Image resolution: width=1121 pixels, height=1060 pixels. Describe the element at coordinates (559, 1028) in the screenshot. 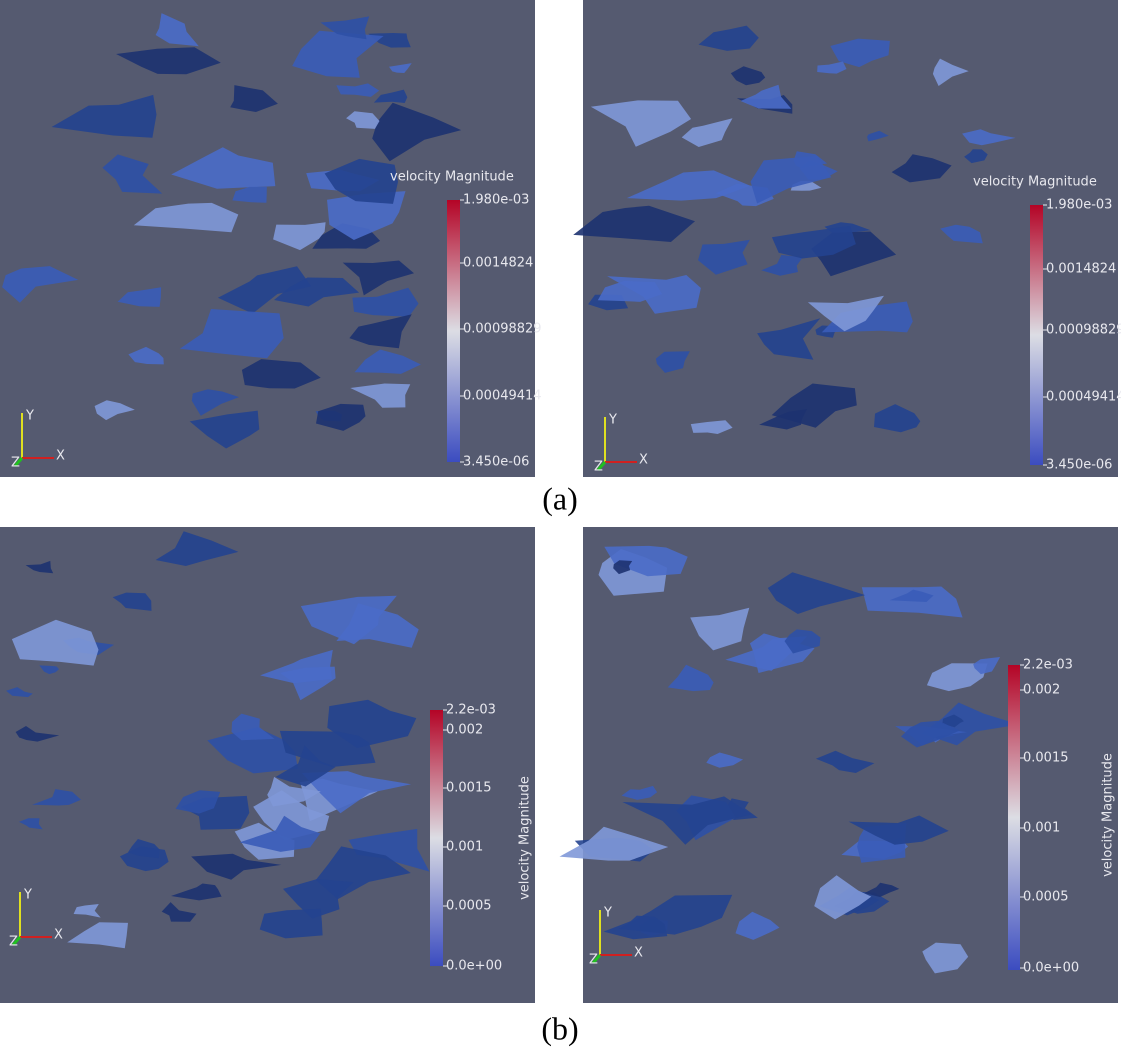

I see `caption: (b)` at that location.